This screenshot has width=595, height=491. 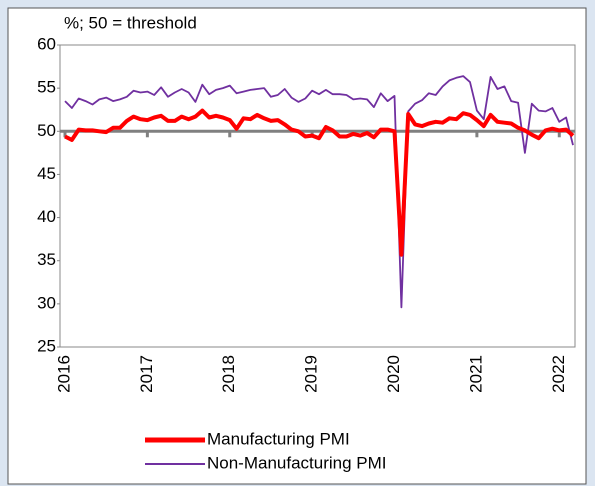 What do you see at coordinates (46, 130) in the screenshot?
I see `y-tick-label: 50` at bounding box center [46, 130].